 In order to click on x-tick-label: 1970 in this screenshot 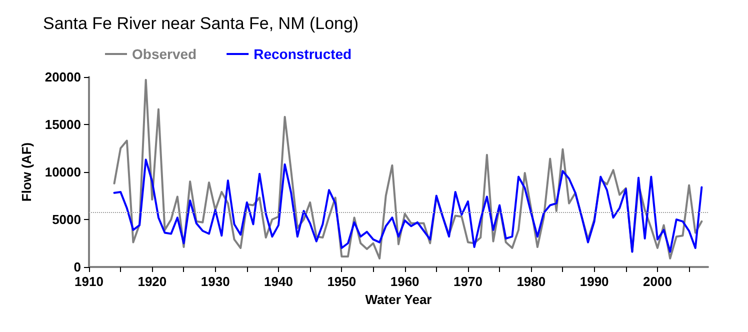, I will do `click(468, 281)`.